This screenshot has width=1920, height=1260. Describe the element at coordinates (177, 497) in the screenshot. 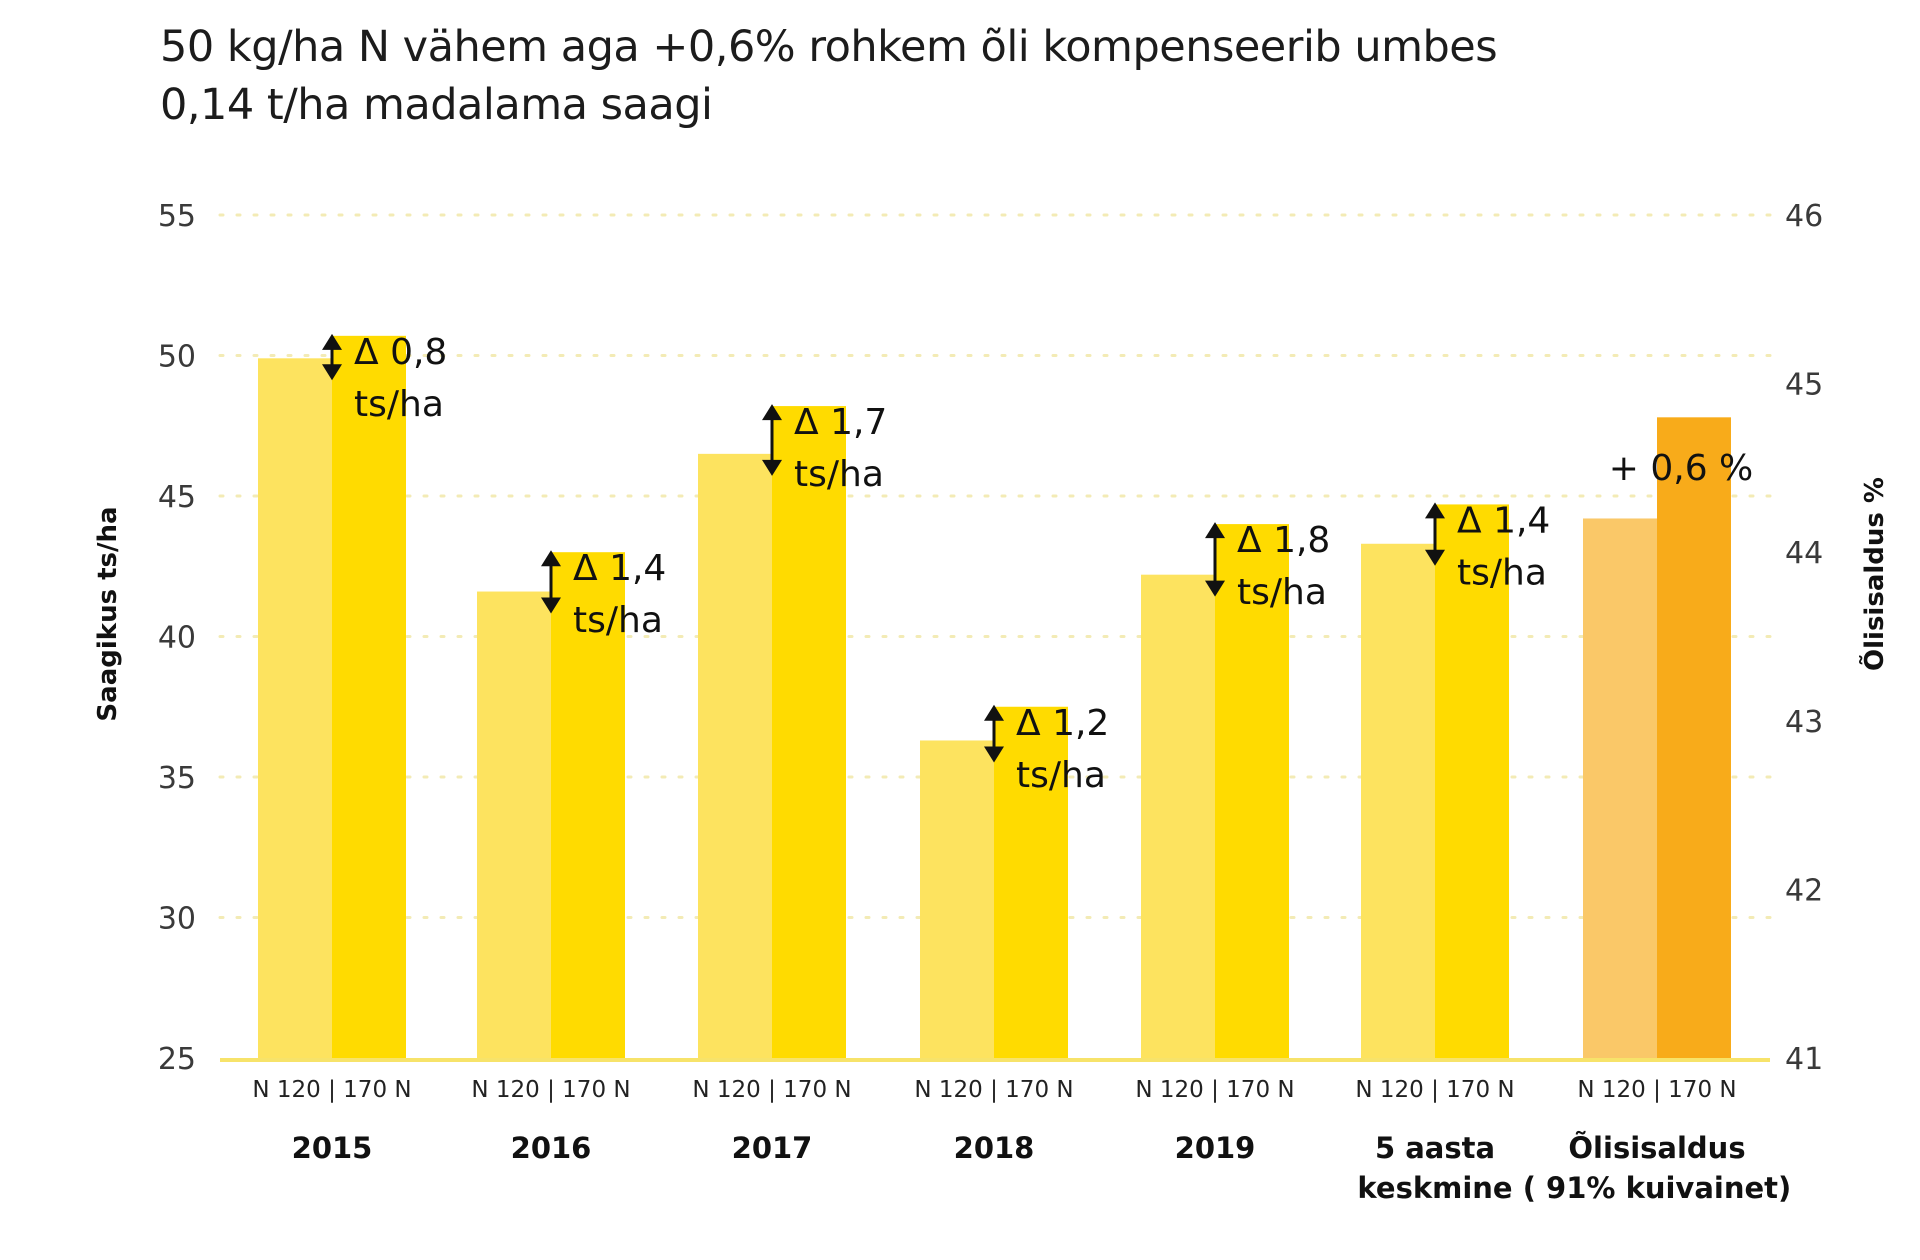

I see `y-left-tick-label: 45` at that location.